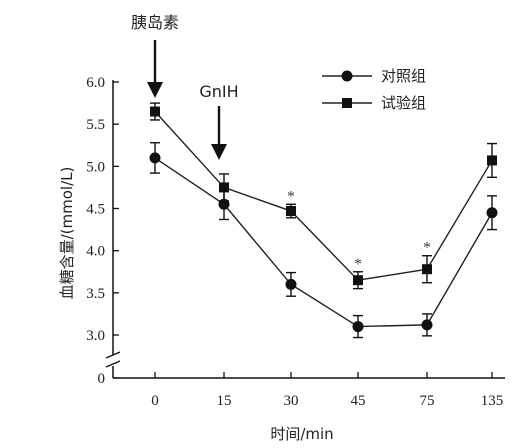 This screenshot has height=448, width=525. What do you see at coordinates (95, 83) in the screenshot?
I see `y-tick-label: 6.0` at bounding box center [95, 83].